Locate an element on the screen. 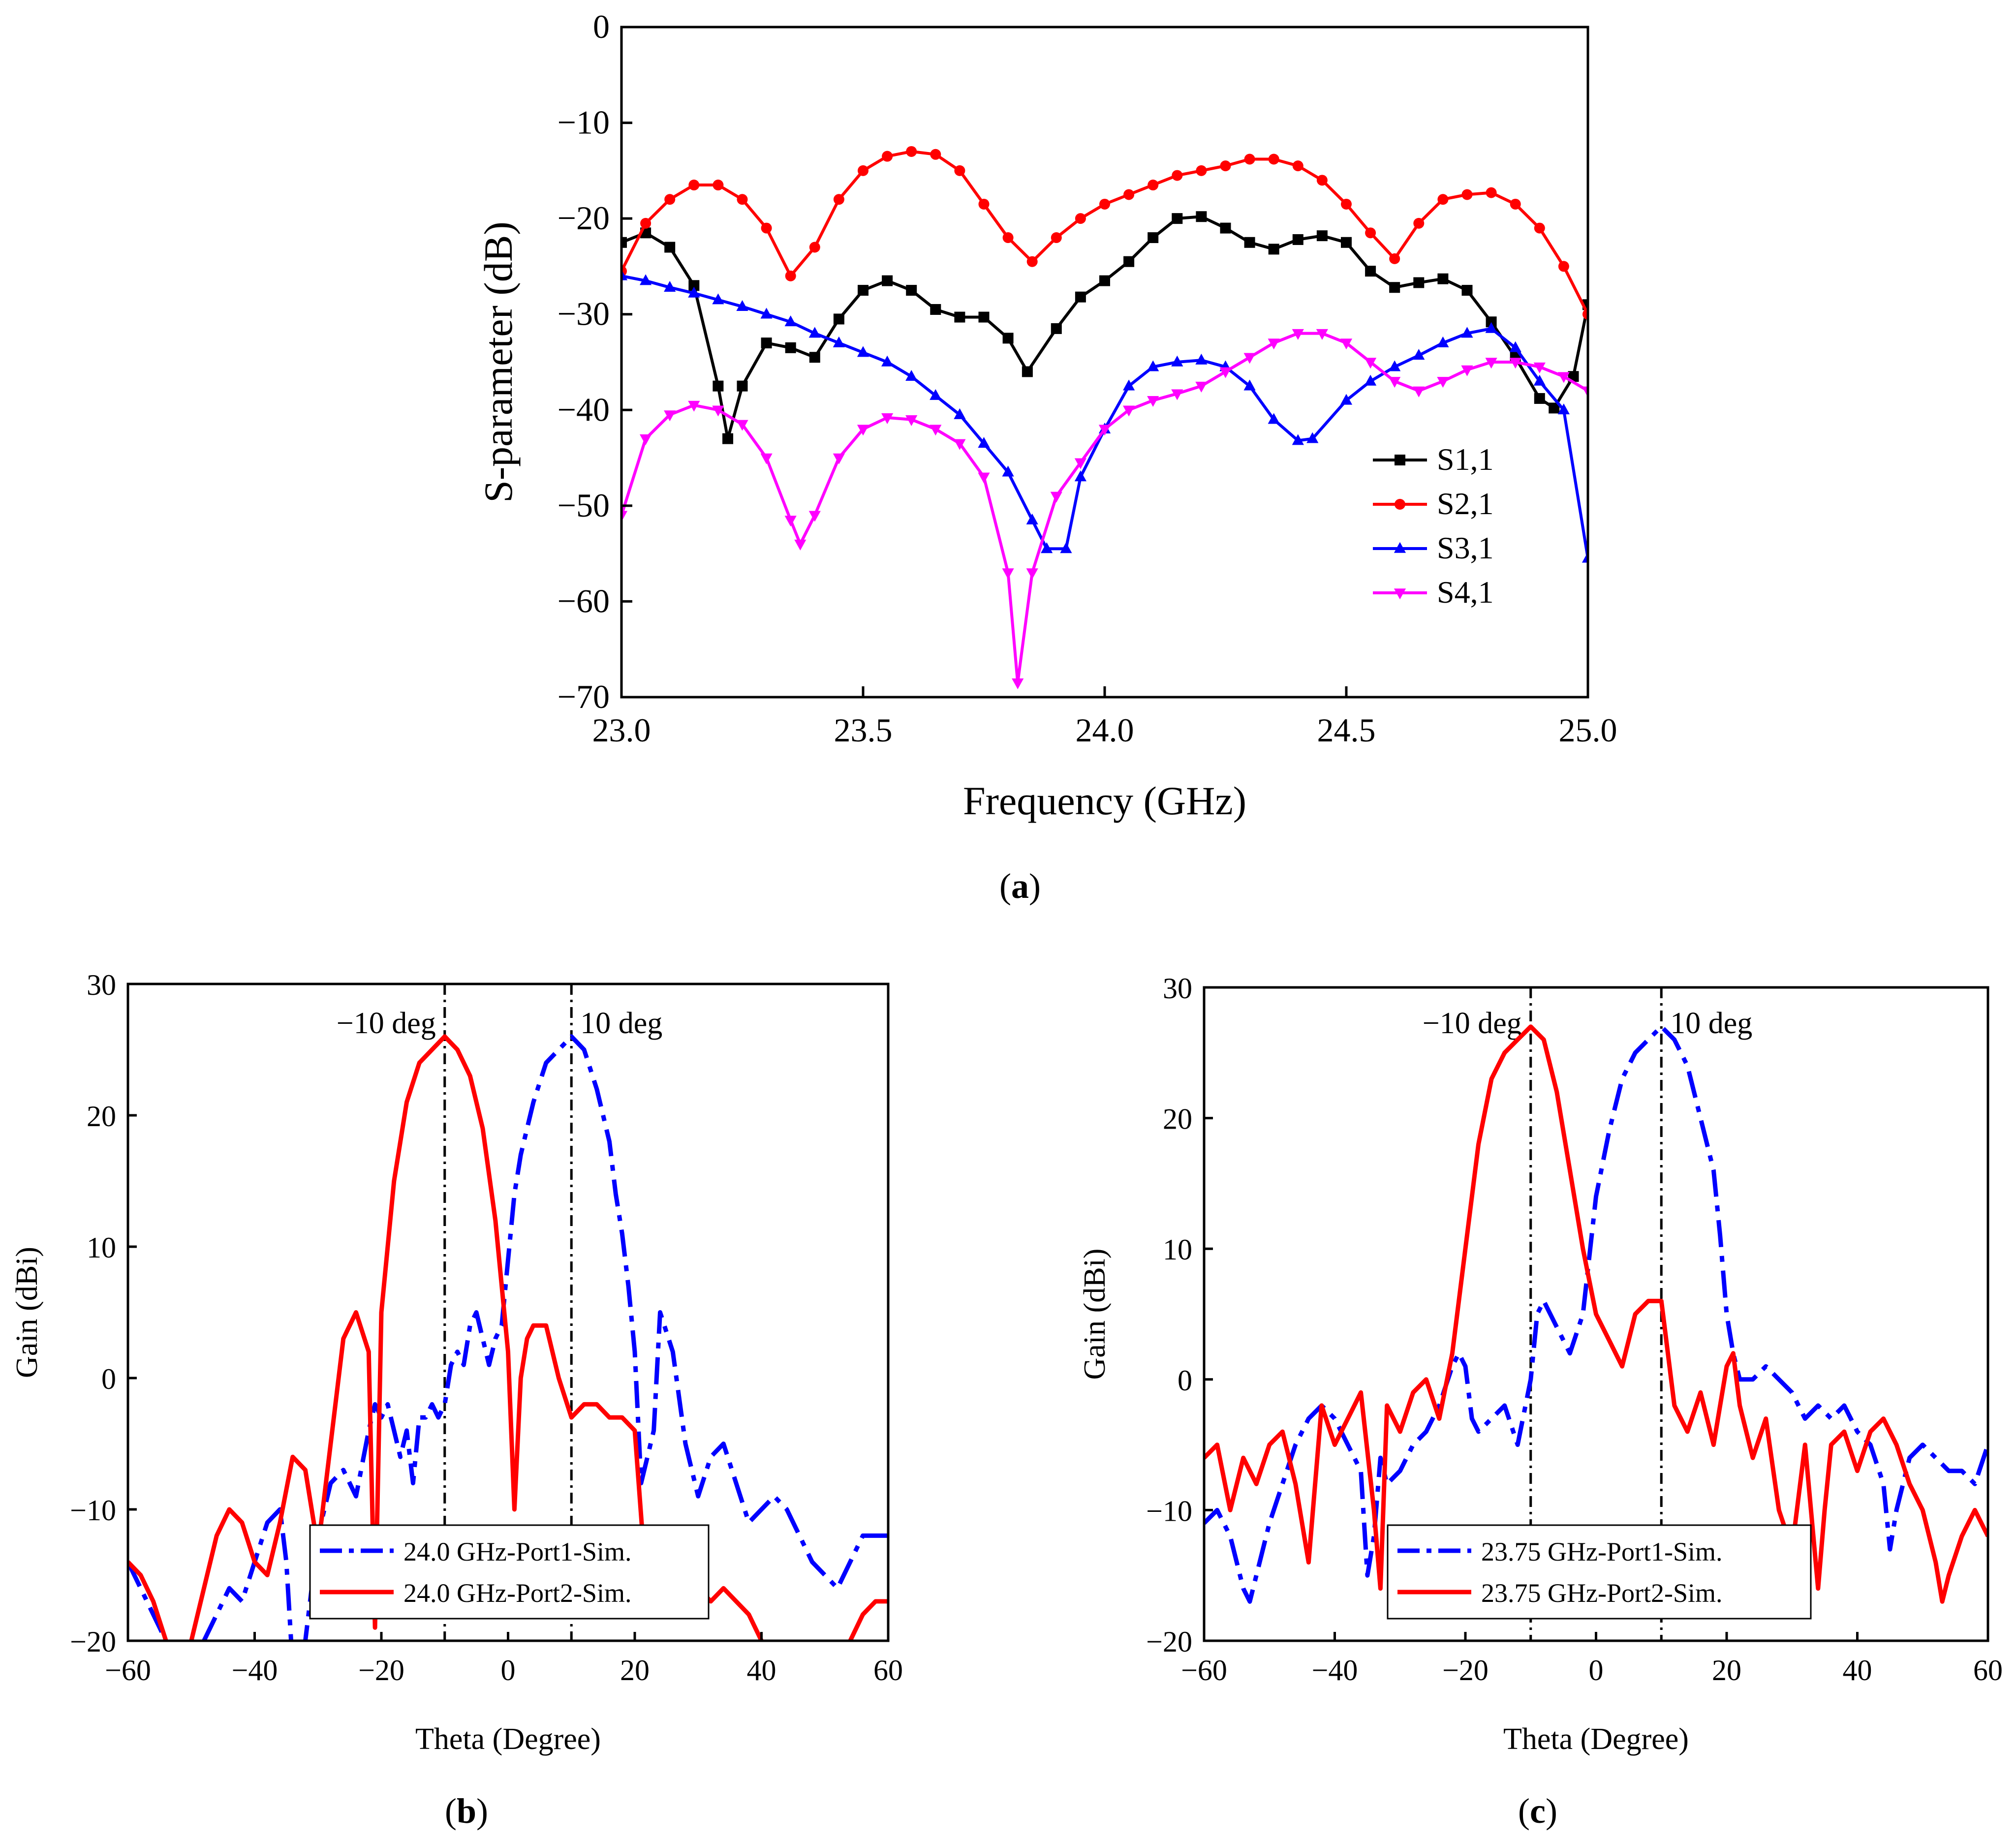  series-s4-1-markers is located at coordinates (1105, 510).